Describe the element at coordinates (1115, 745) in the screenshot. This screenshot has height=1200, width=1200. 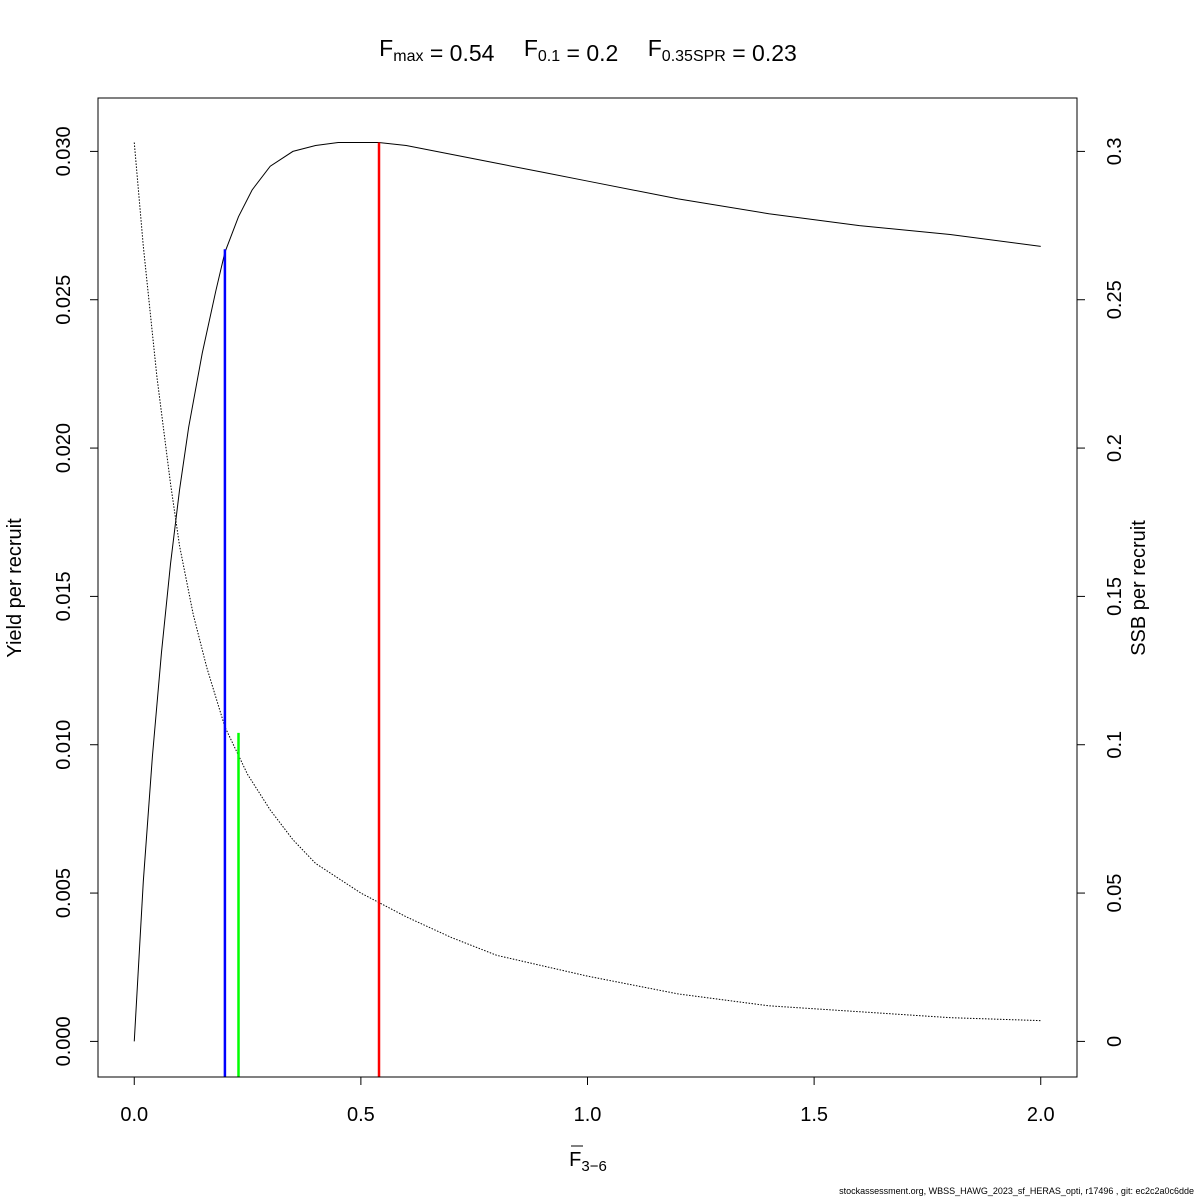
I see `y2-tick-label: 0.1` at that location.